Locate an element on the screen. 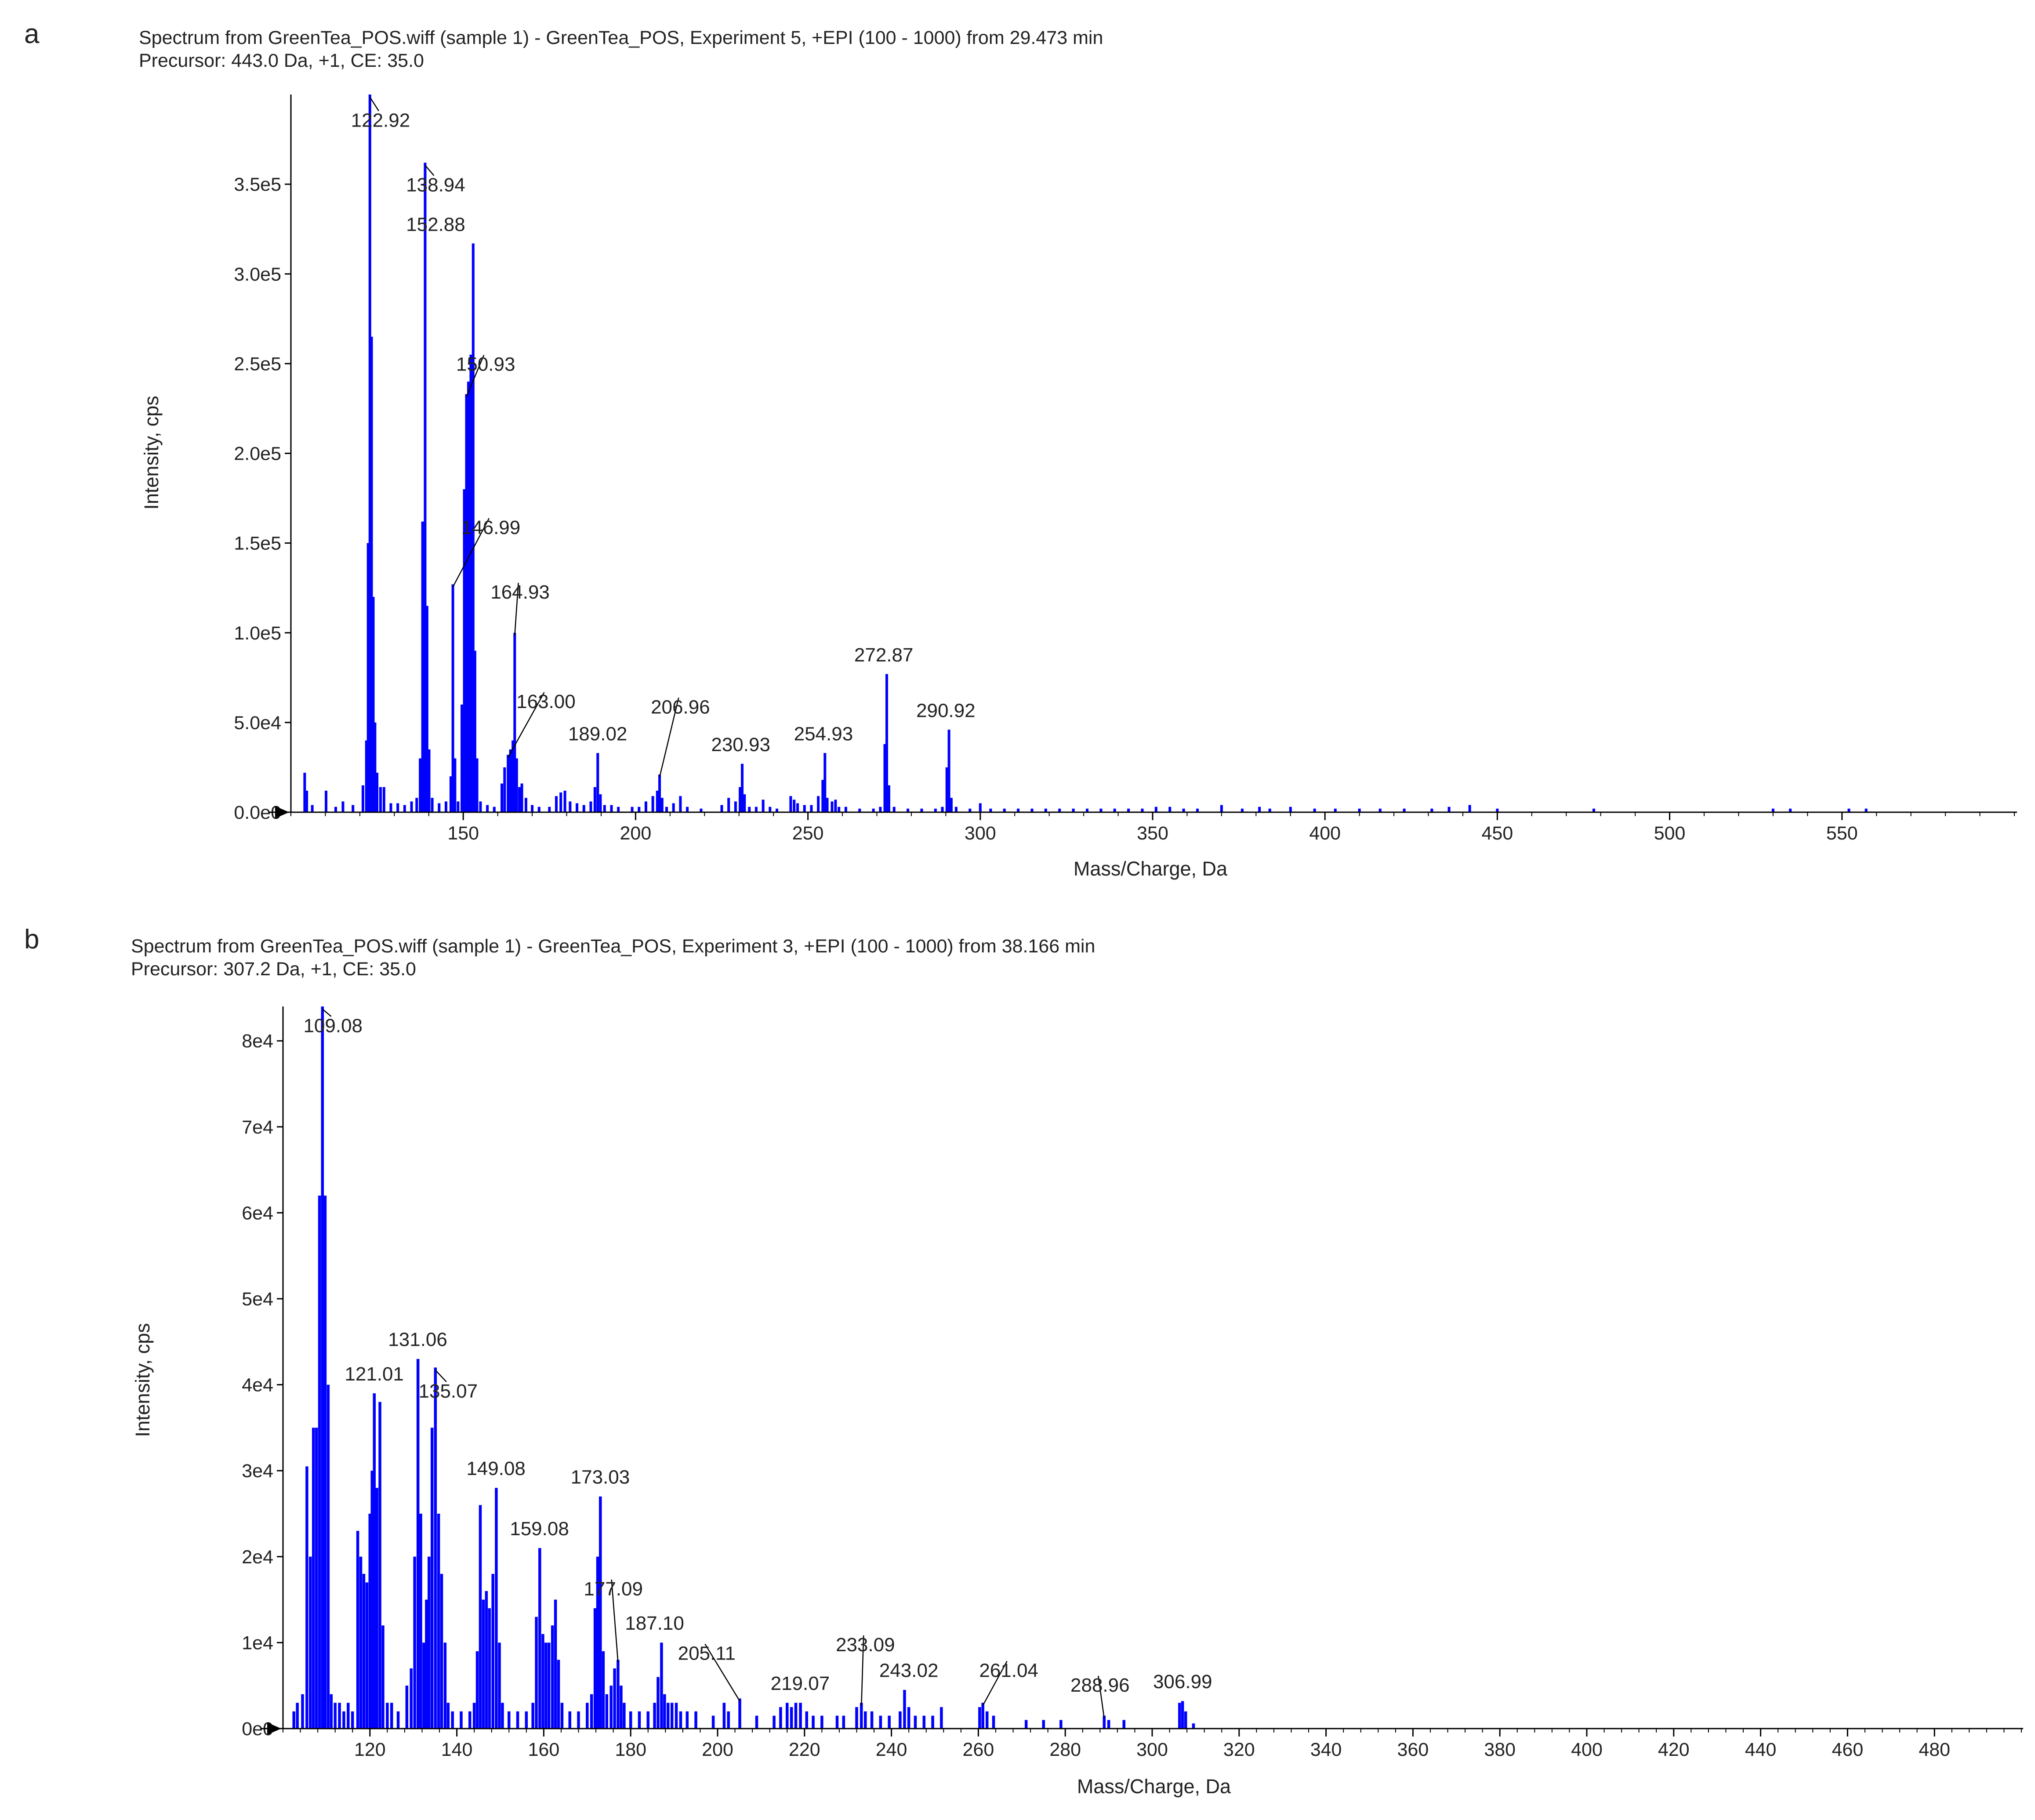 This screenshot has width=2035, height=1820. y-tick-label: 1.5e5 is located at coordinates (257, 543).